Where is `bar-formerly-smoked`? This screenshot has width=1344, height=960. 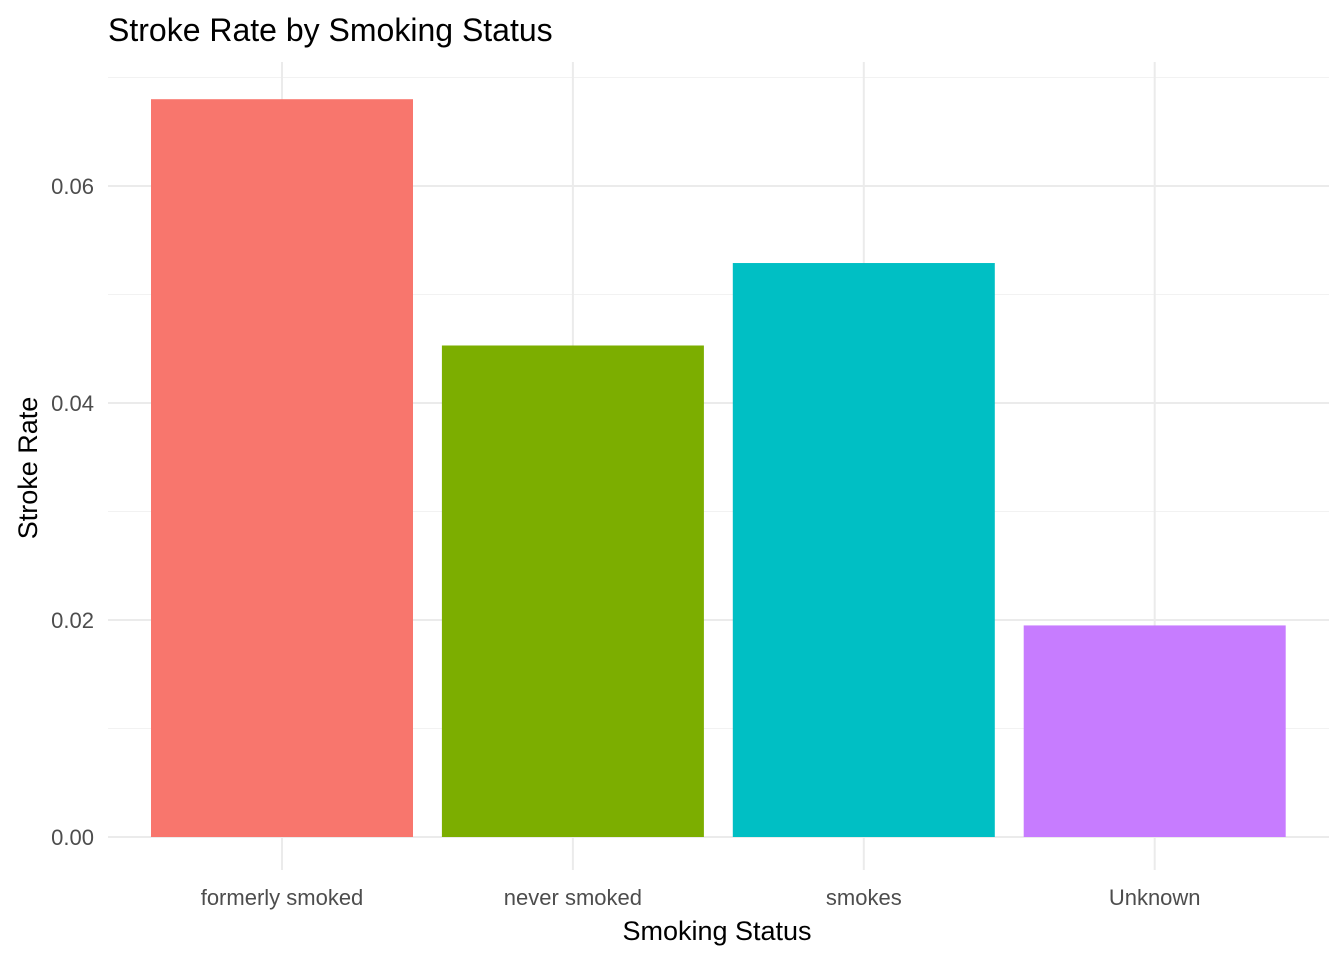
bar-formerly-smoked is located at coordinates (282, 468).